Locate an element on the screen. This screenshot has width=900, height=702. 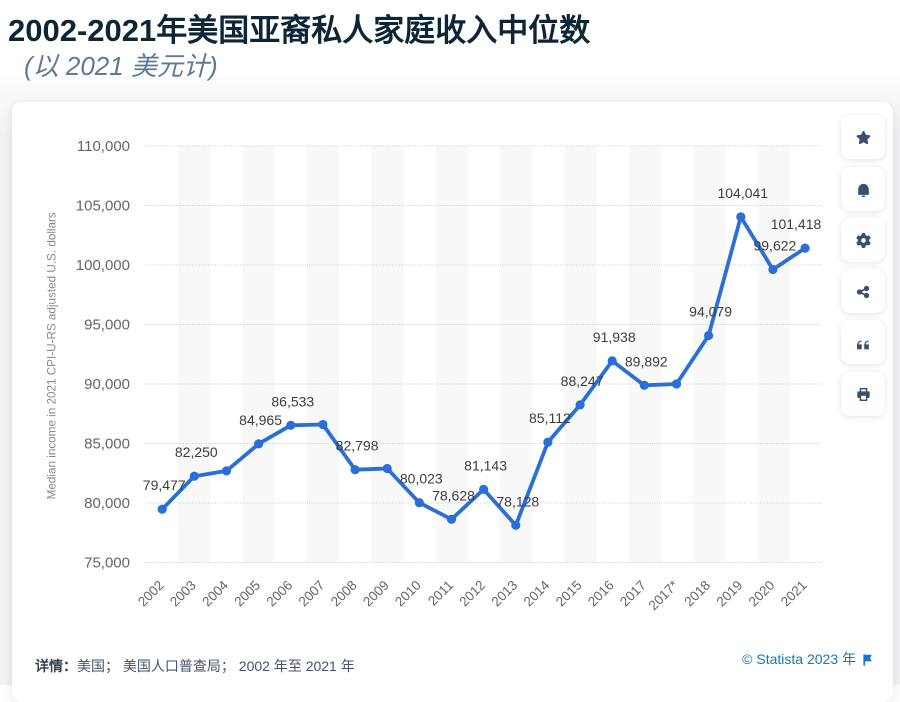
svg-text: 84,965 is located at coordinates (260, 420).